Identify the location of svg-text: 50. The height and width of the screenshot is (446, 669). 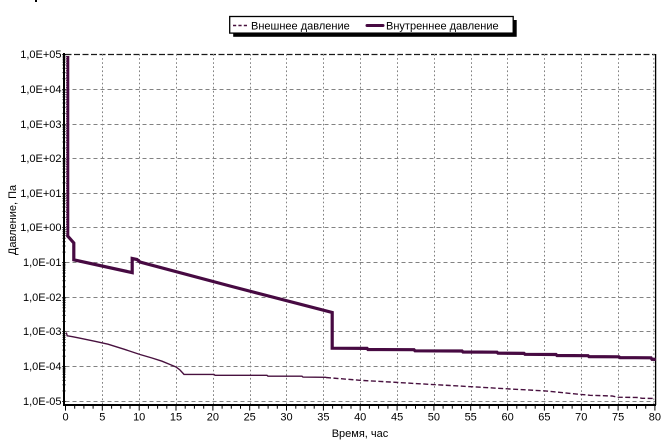
(434, 418).